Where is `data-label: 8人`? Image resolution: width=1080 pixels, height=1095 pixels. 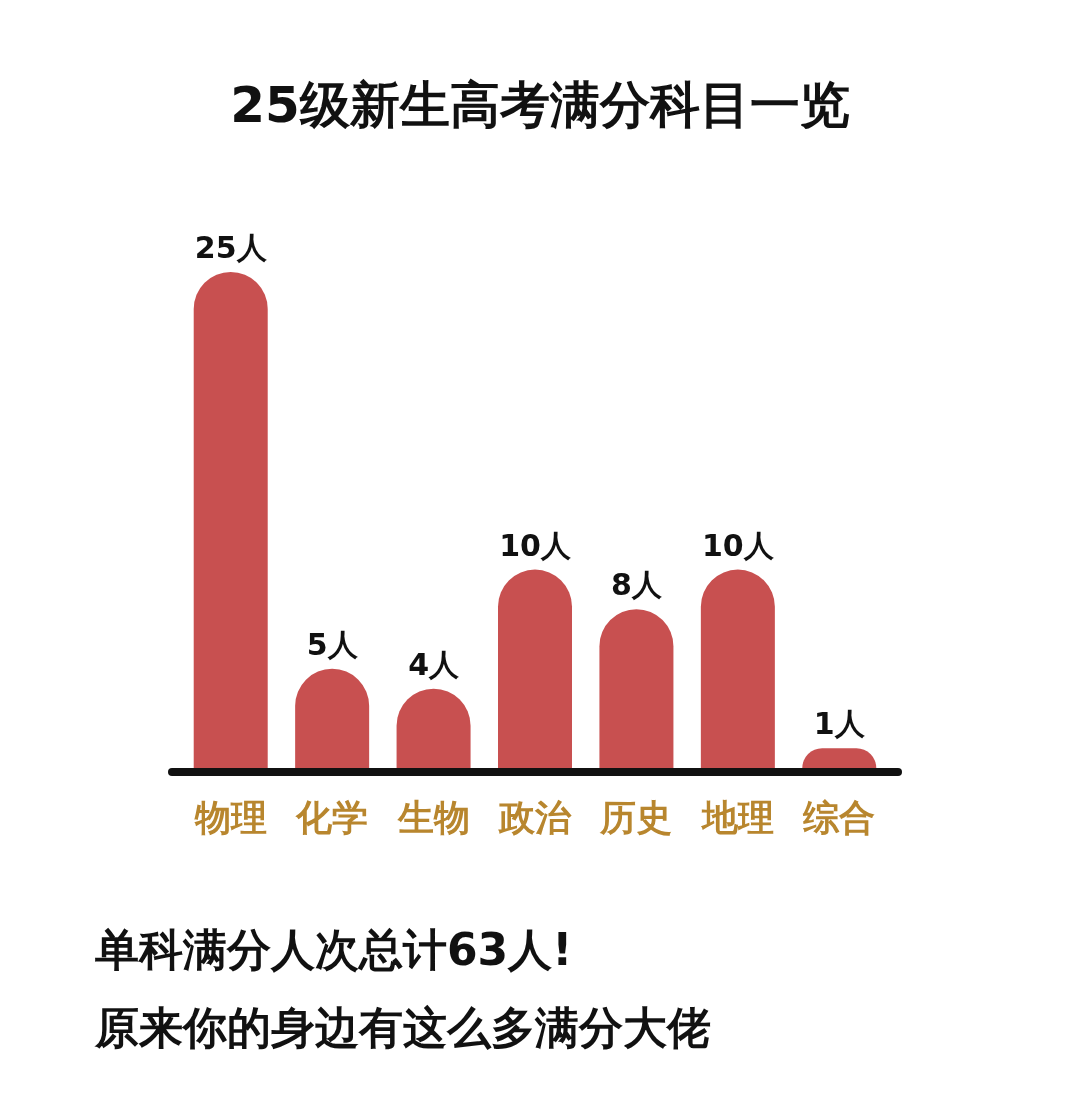 data-label: 8人 is located at coordinates (636, 585).